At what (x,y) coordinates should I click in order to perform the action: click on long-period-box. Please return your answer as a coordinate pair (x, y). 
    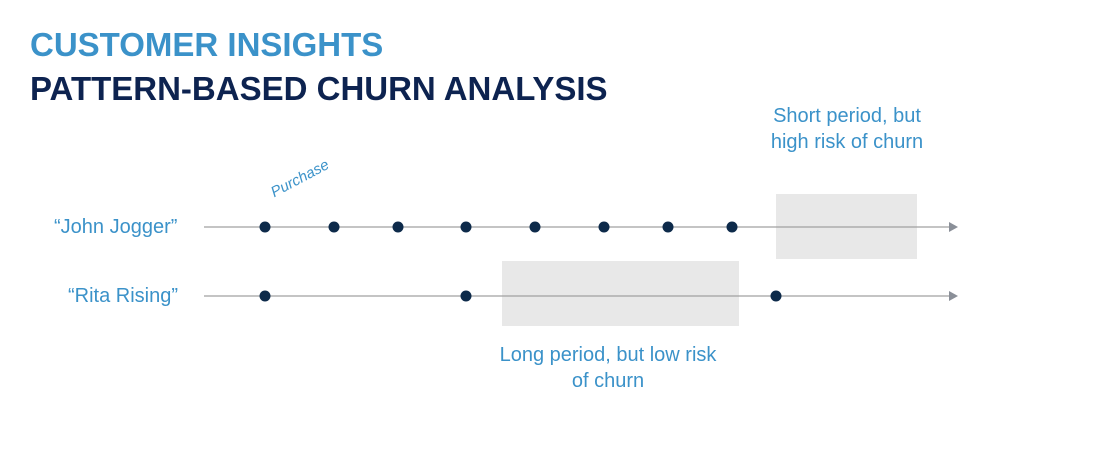
    Looking at the image, I should click on (620, 293).